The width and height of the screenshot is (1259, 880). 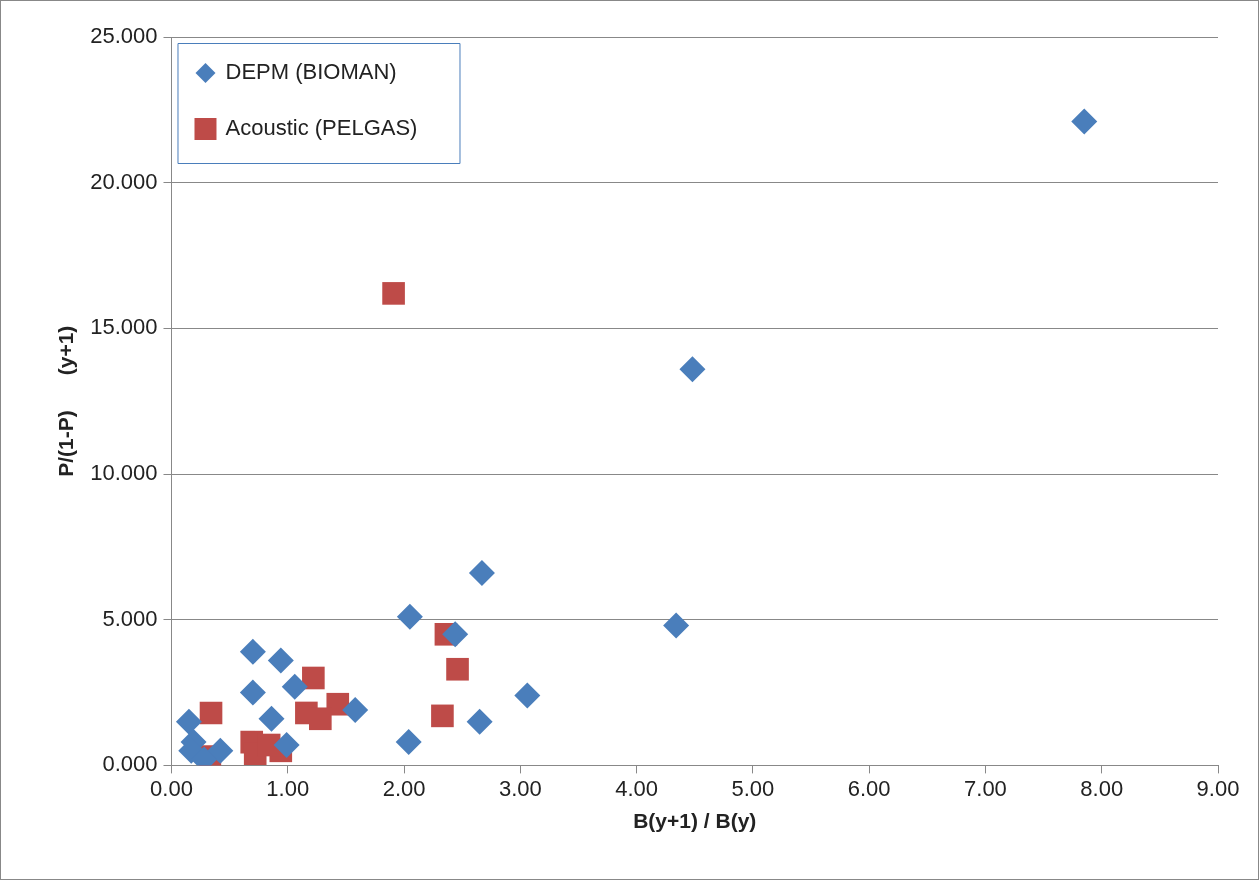 I want to click on x-tick-label: 2.00, so click(x=404, y=788).